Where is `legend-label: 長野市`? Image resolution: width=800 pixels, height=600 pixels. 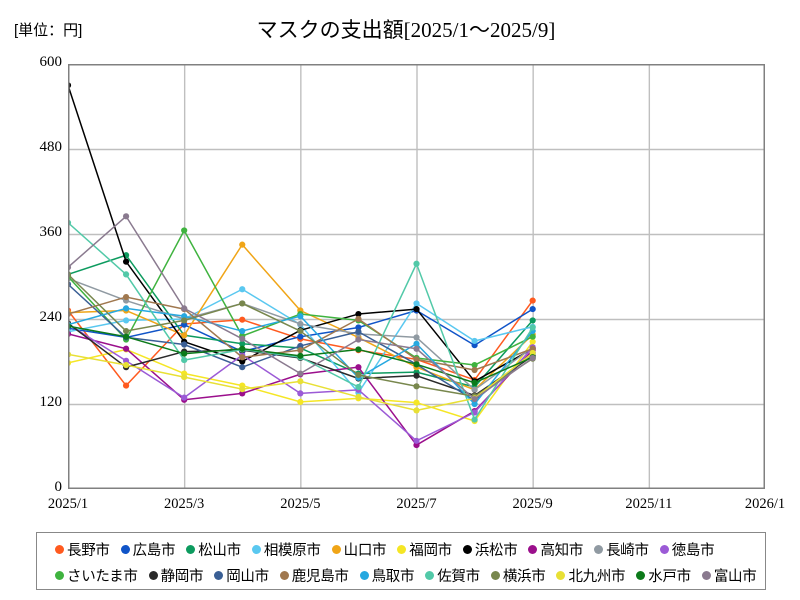
legend-label: 長野市 is located at coordinates (88, 550).